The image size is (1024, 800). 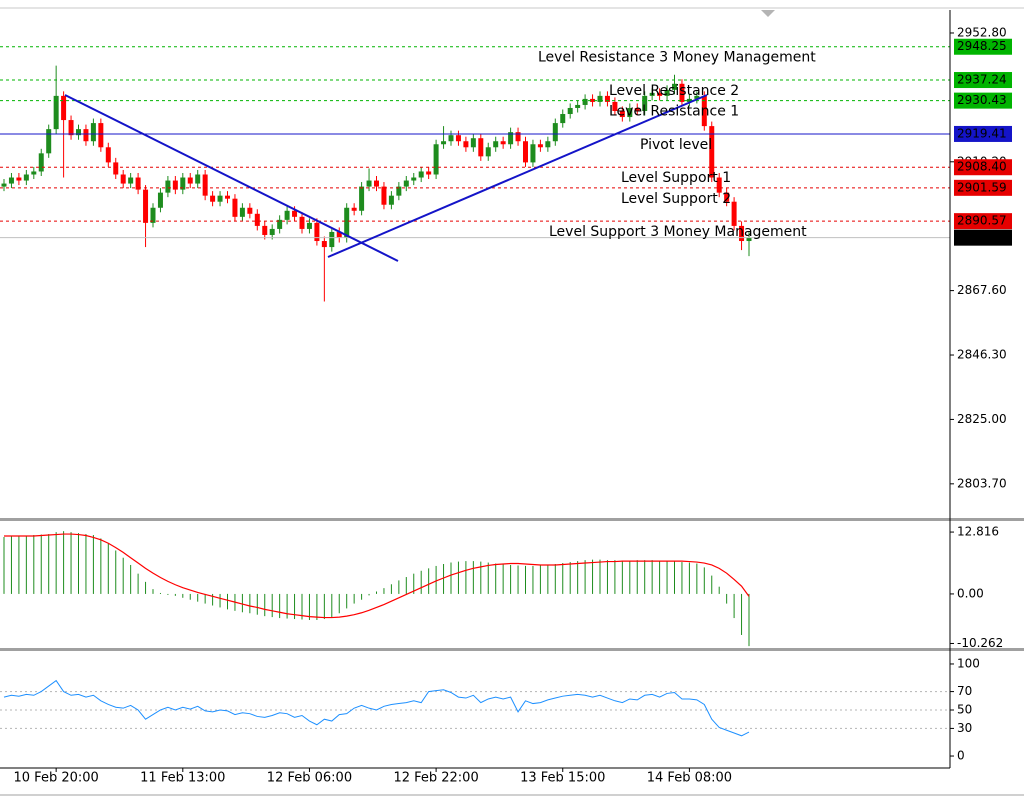 What do you see at coordinates (676, 145) in the screenshot?
I see `level-label: Pivot level` at bounding box center [676, 145].